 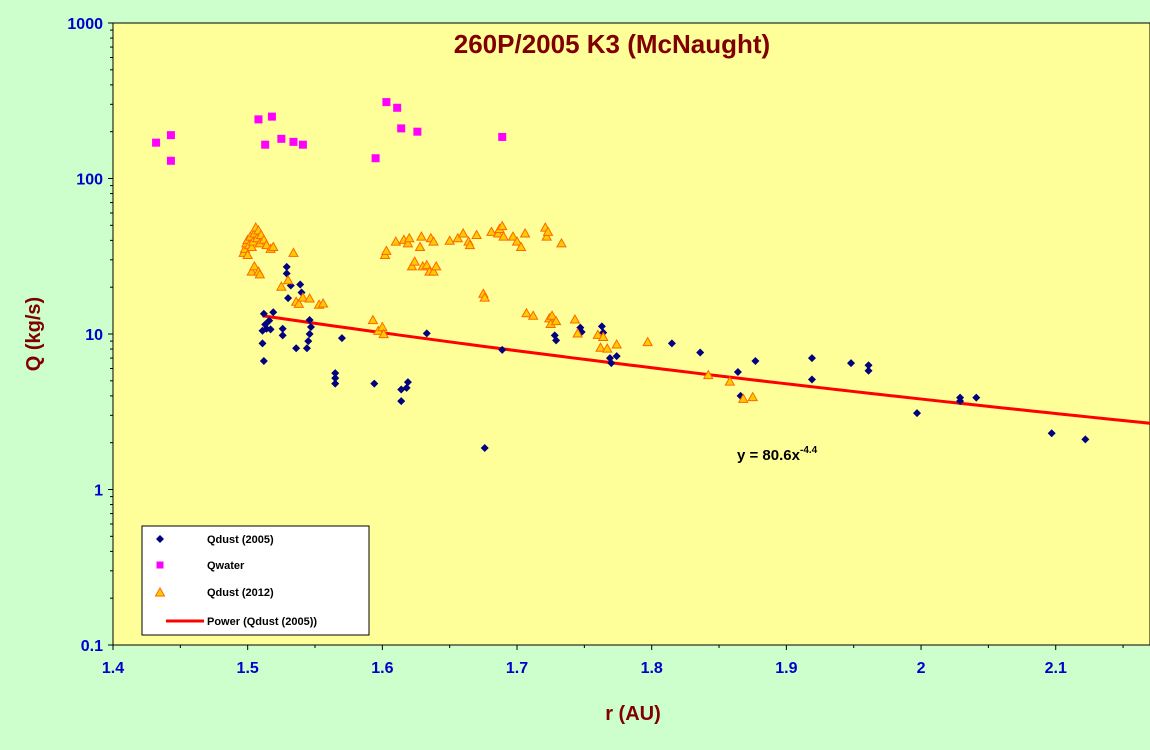 I want to click on fit-equation-exponent: -4.4, so click(x=809, y=450).